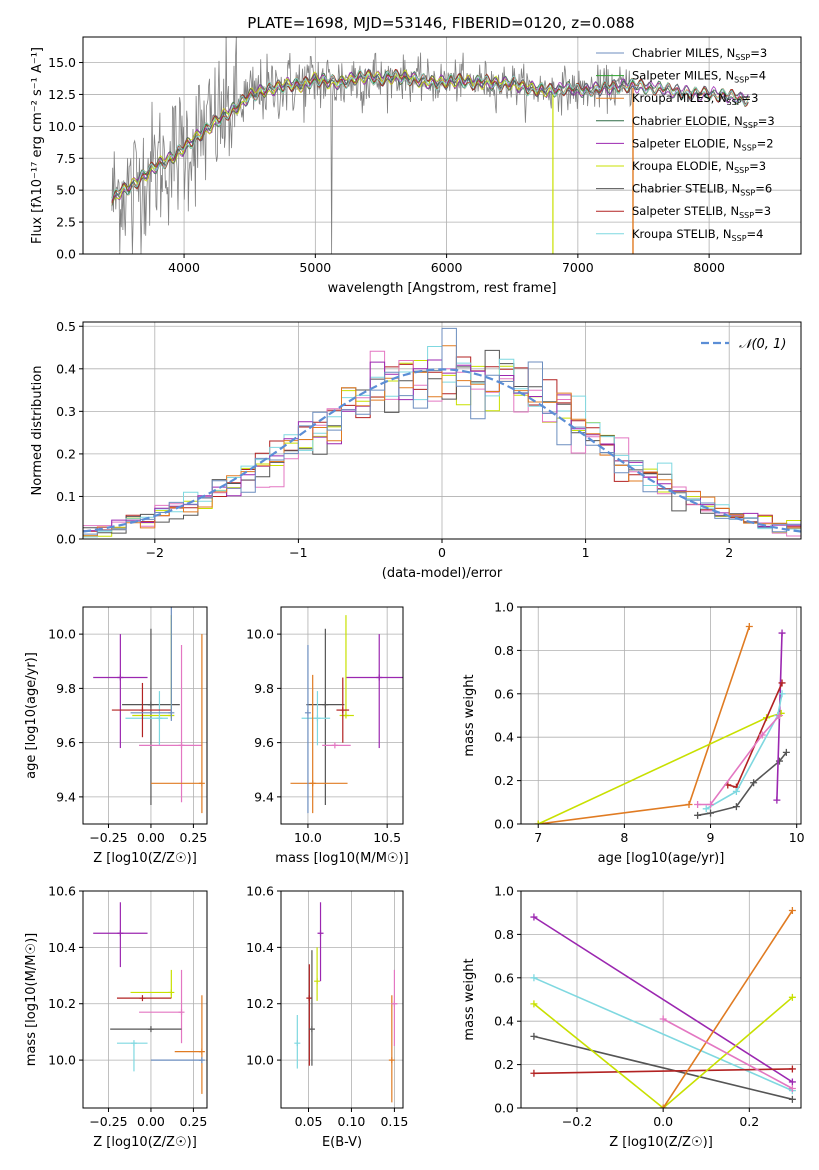  Describe the element at coordinates (155, 552) in the screenshot. I see `x-tick-label: −2` at that location.